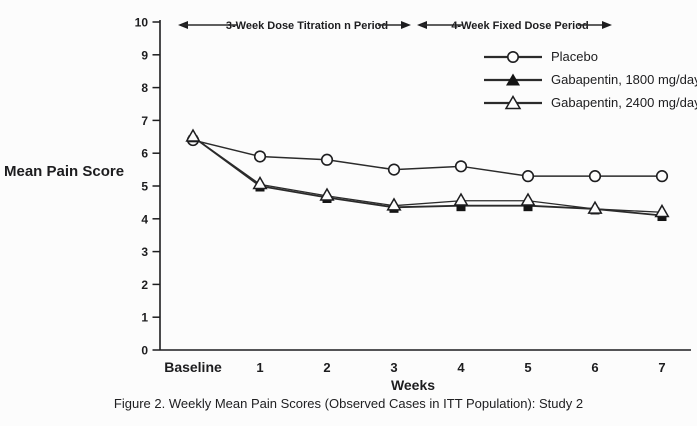 Image resolution: width=697 pixels, height=426 pixels. I want to click on y-tick-label: 6, so click(144, 154).